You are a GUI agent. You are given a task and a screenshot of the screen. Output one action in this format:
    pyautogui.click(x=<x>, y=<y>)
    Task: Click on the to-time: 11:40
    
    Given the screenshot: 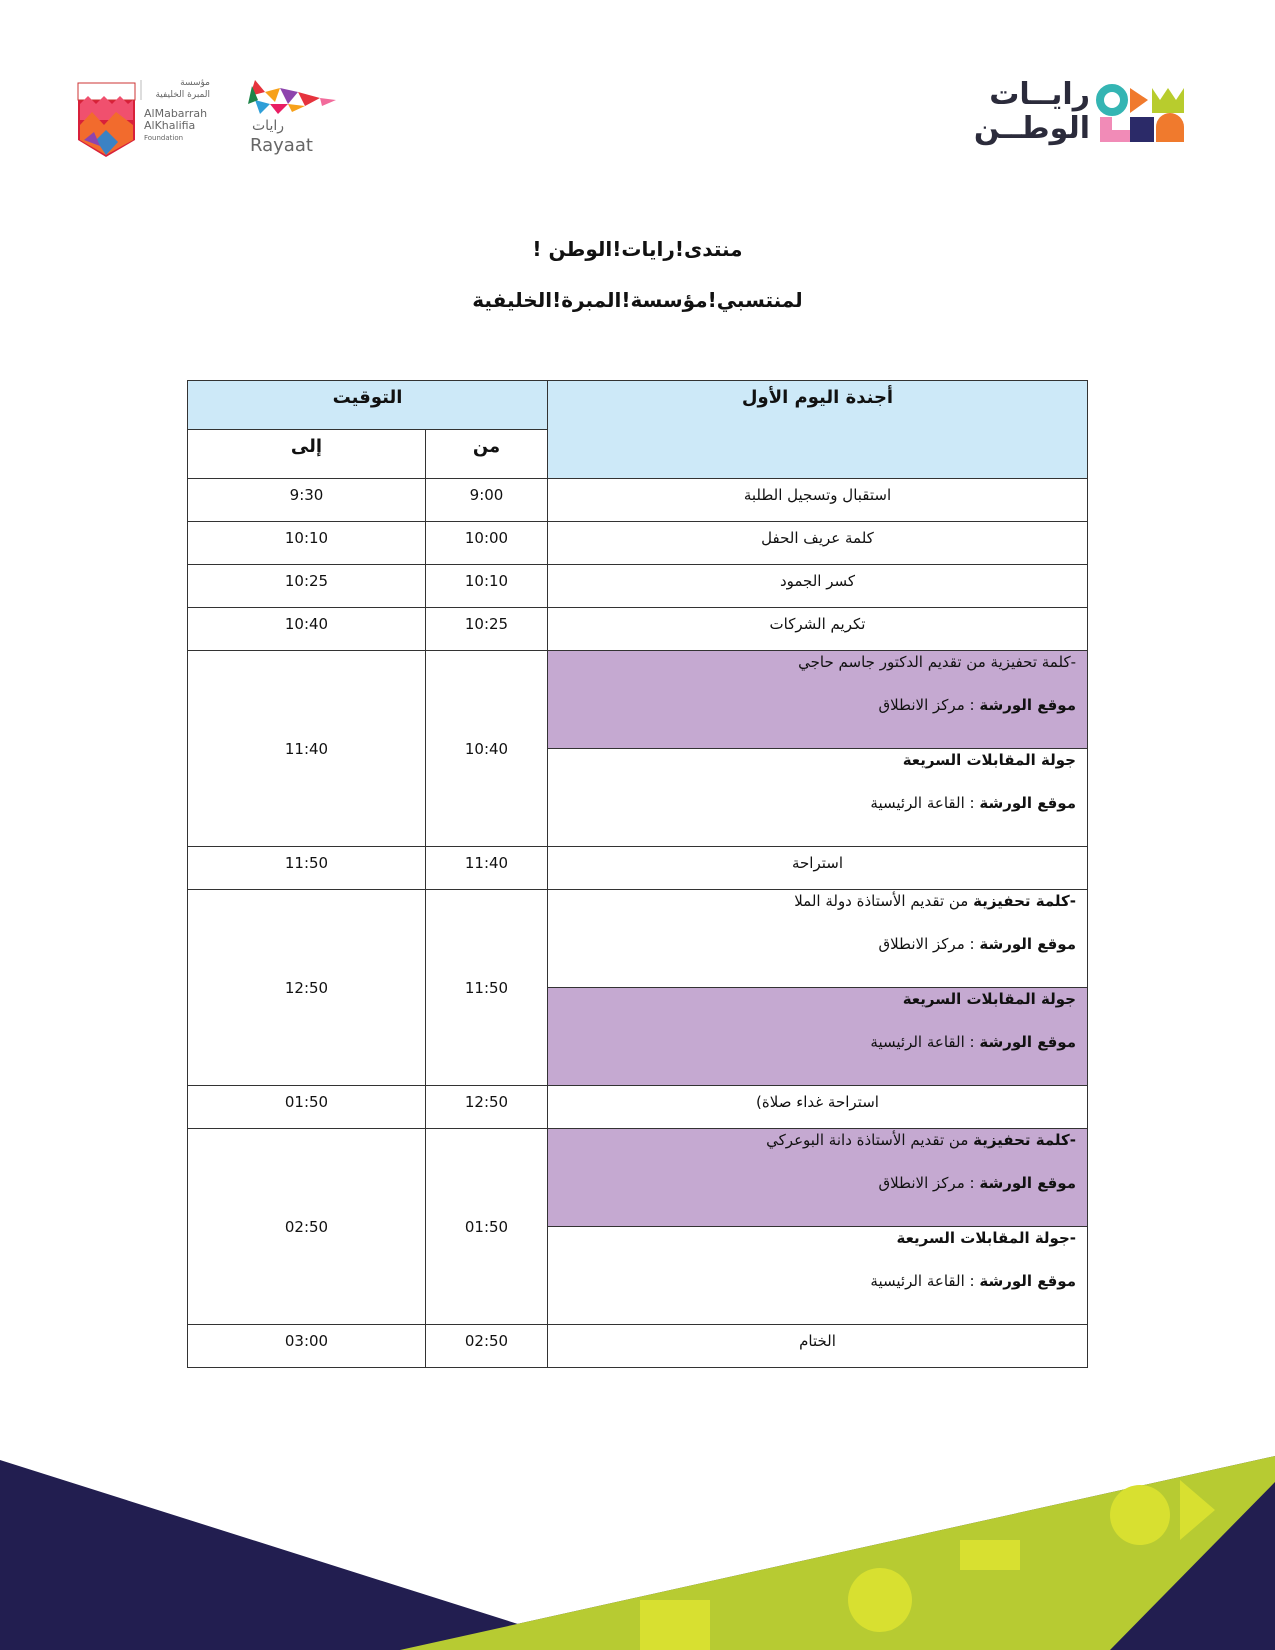 What is the action you would take?
    pyautogui.click(x=306, y=748)
    